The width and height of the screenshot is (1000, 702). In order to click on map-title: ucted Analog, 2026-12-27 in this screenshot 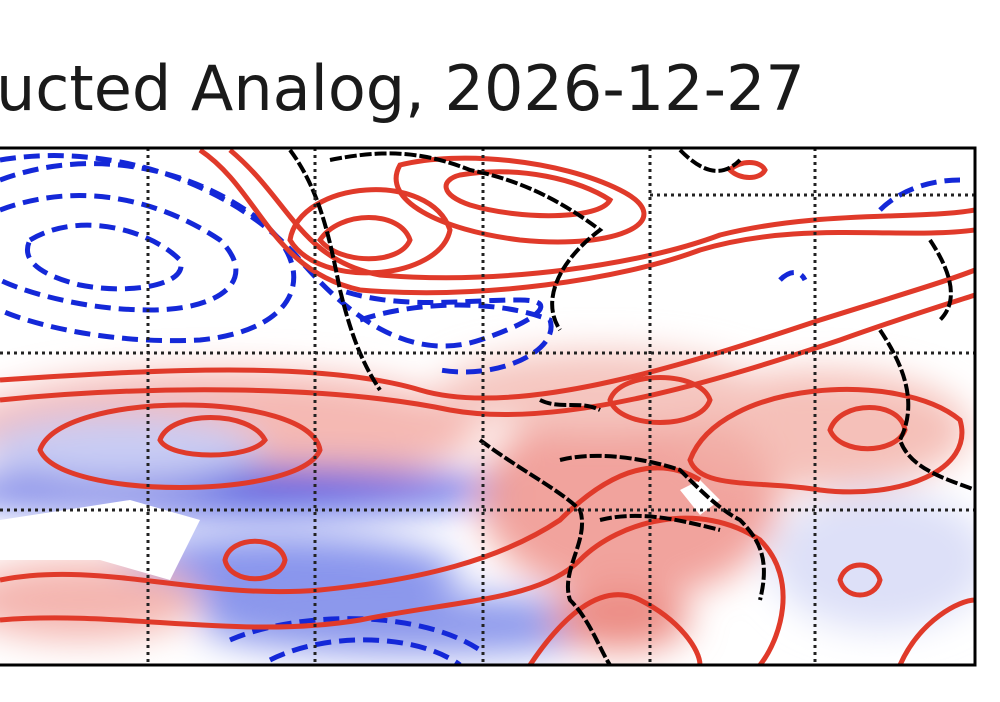, I will do `click(402, 88)`.